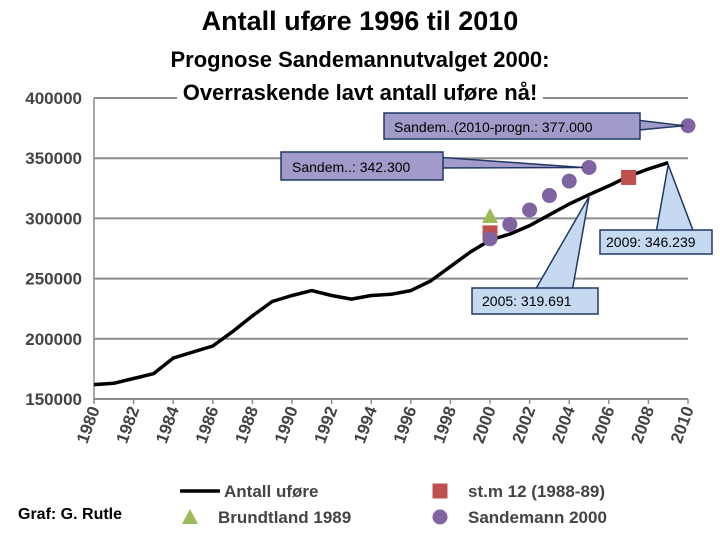 The width and height of the screenshot is (720, 540). I want to click on callout-2009, so click(656, 242).